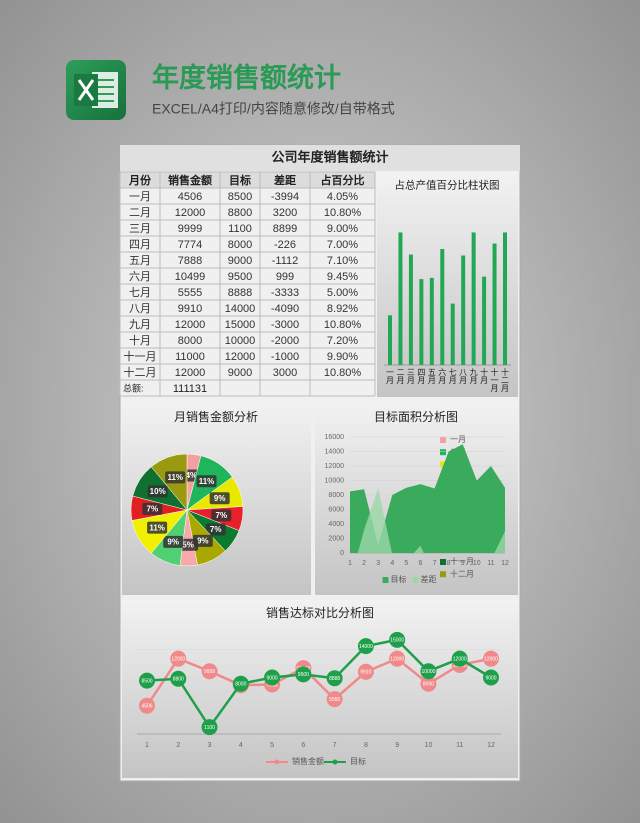 This screenshot has width=640, height=823. I want to click on table-cell: 十二月, so click(140, 372).